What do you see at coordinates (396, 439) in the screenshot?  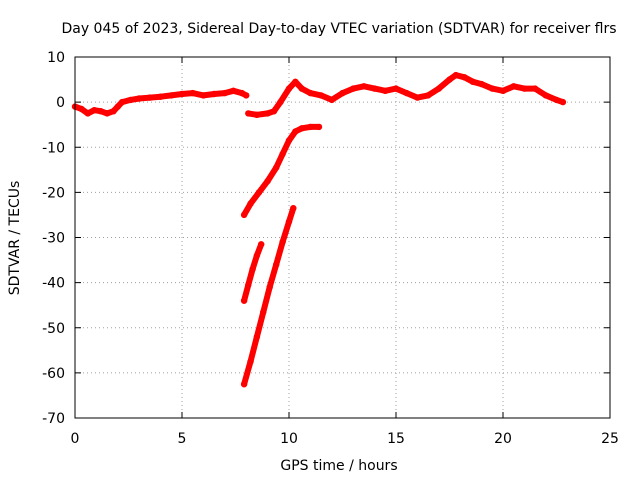 I see `x-tick-label: 15` at bounding box center [396, 439].